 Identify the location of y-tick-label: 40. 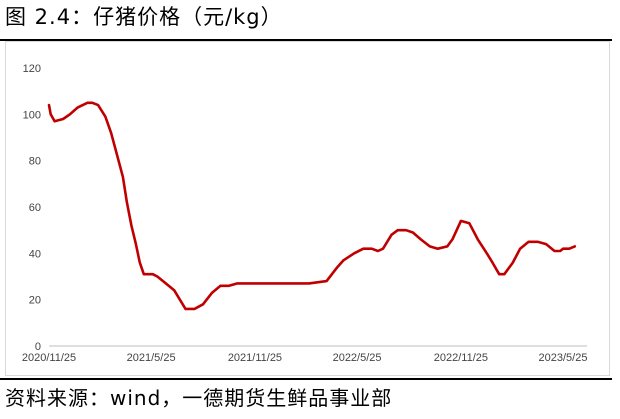
(35, 254).